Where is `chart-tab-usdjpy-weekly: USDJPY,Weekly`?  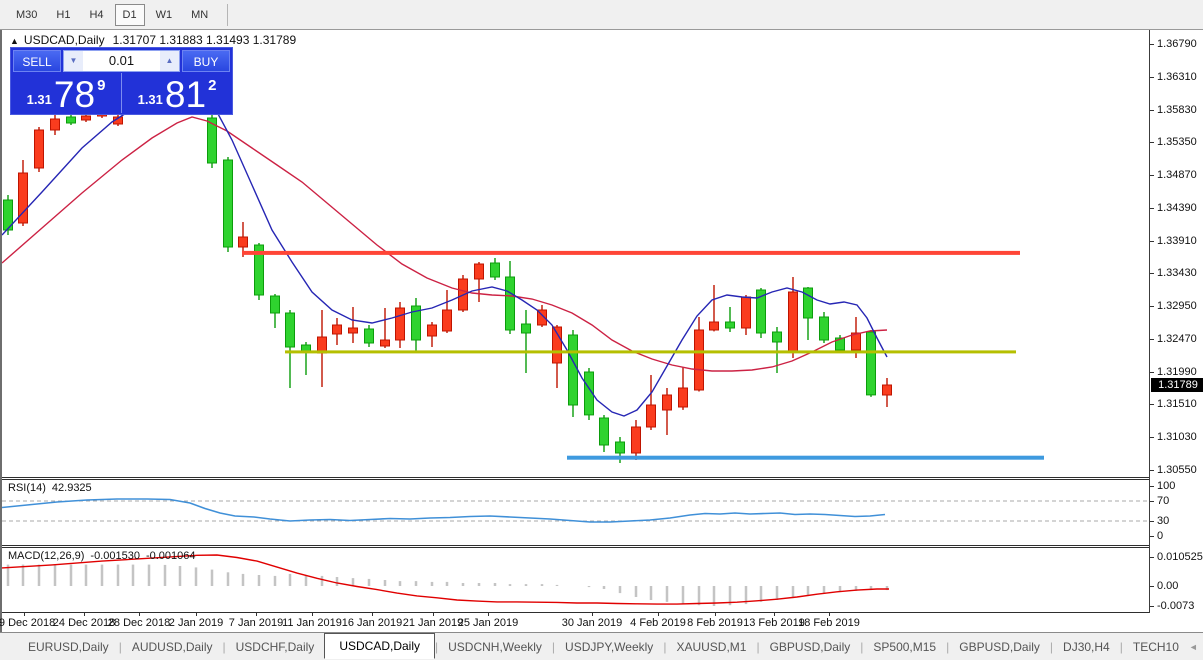
chart-tab-usdjpy-weekly: USDJPY,Weekly is located at coordinates (609, 646).